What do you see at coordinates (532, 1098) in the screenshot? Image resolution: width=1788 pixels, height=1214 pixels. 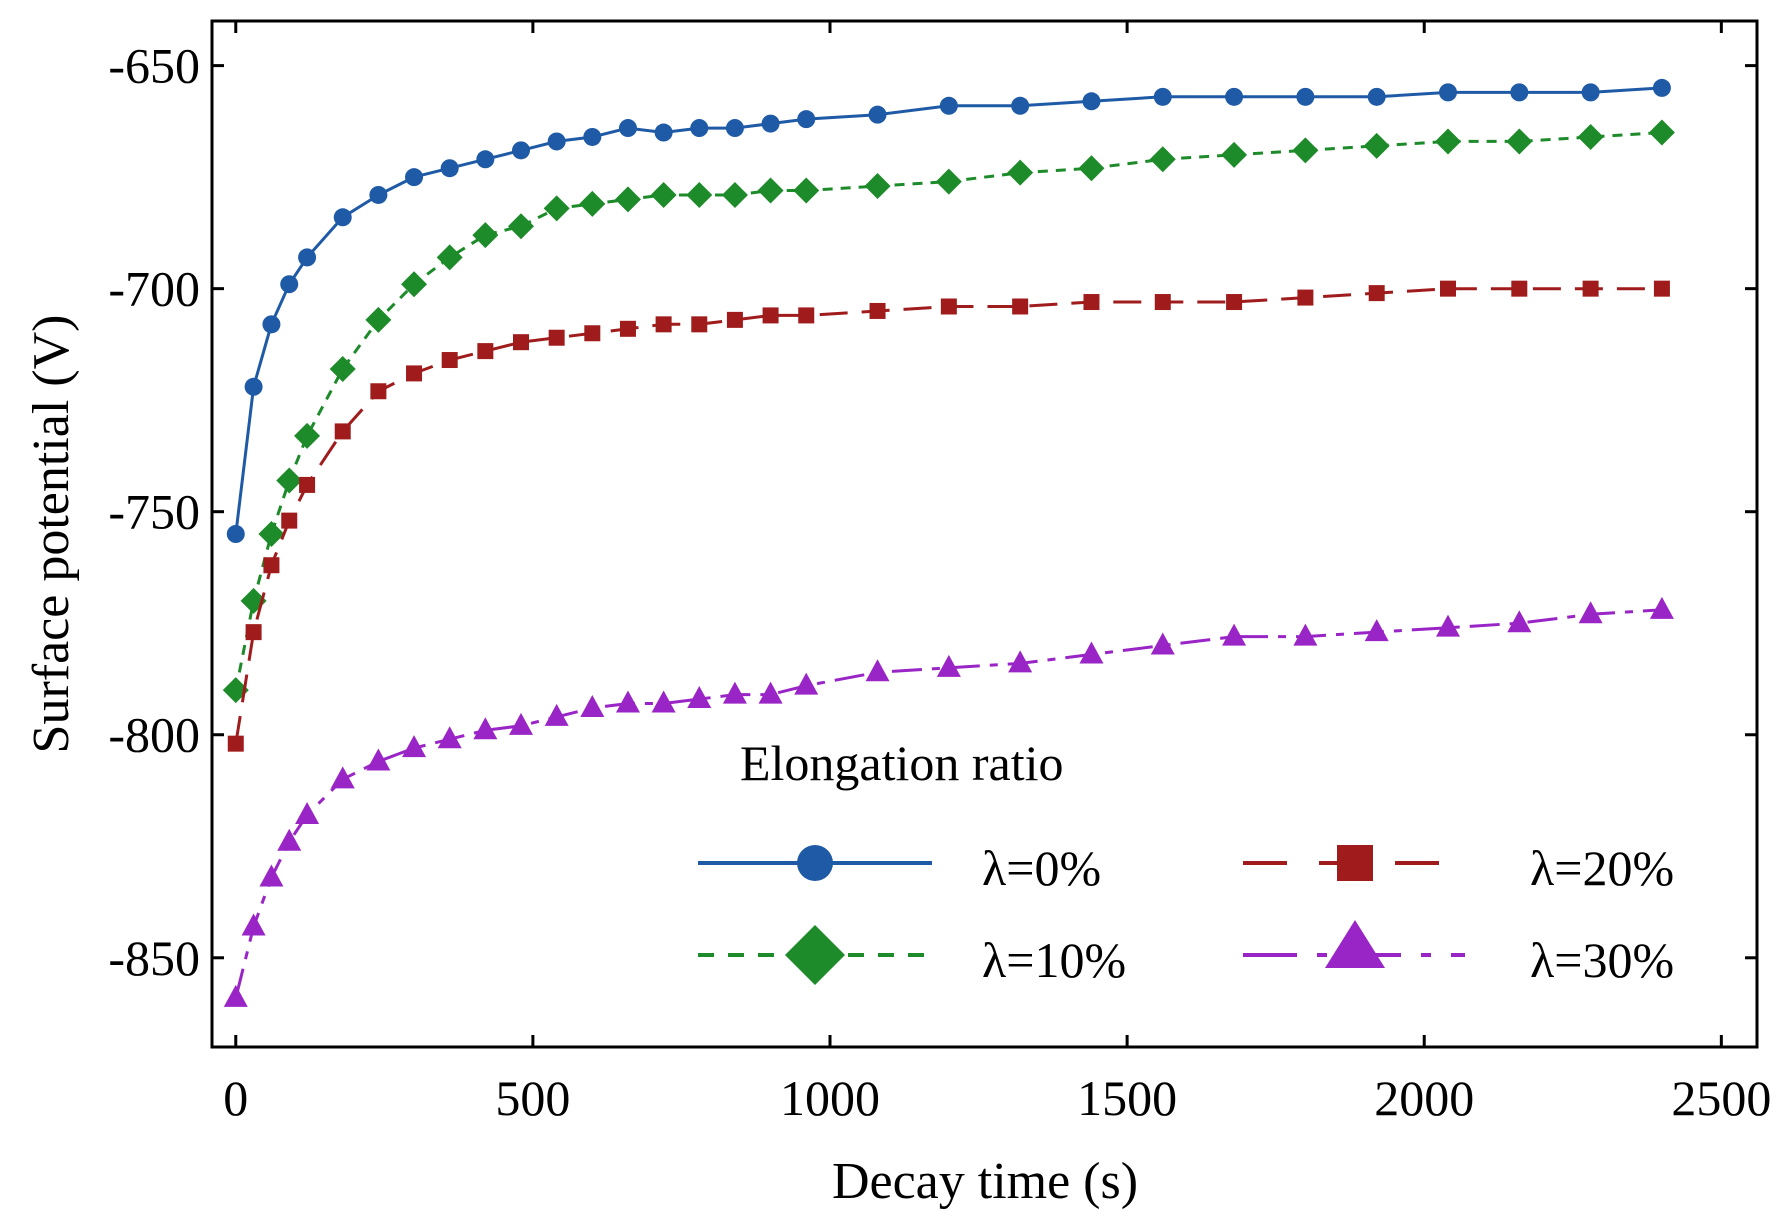 I see `x-tick-label-1: 500` at bounding box center [532, 1098].